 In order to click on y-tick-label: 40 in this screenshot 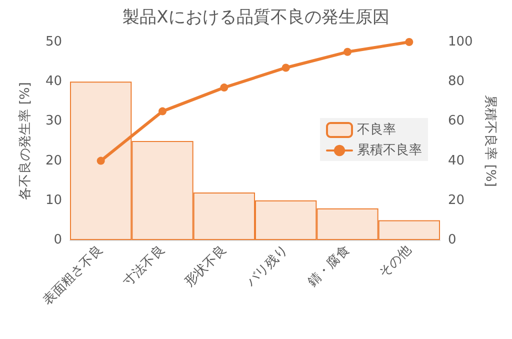, I will do `click(53, 82)`.